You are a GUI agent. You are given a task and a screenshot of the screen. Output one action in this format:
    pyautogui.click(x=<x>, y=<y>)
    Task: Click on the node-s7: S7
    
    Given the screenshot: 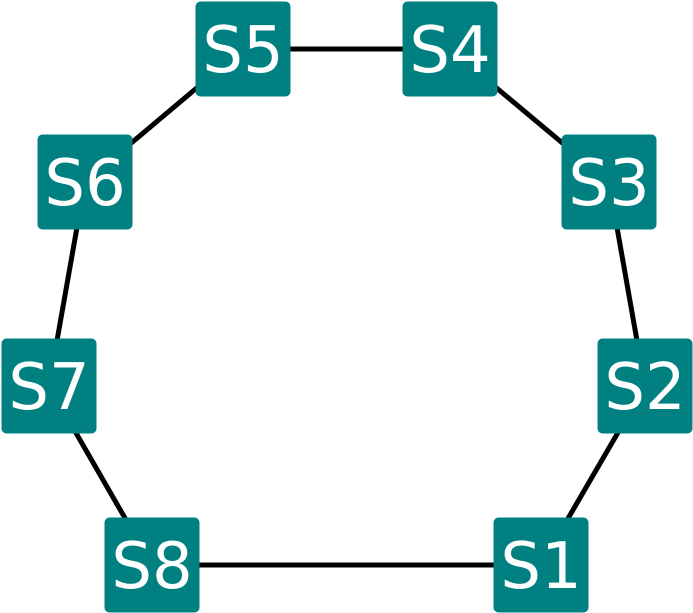 What is the action you would take?
    pyautogui.click(x=49, y=386)
    